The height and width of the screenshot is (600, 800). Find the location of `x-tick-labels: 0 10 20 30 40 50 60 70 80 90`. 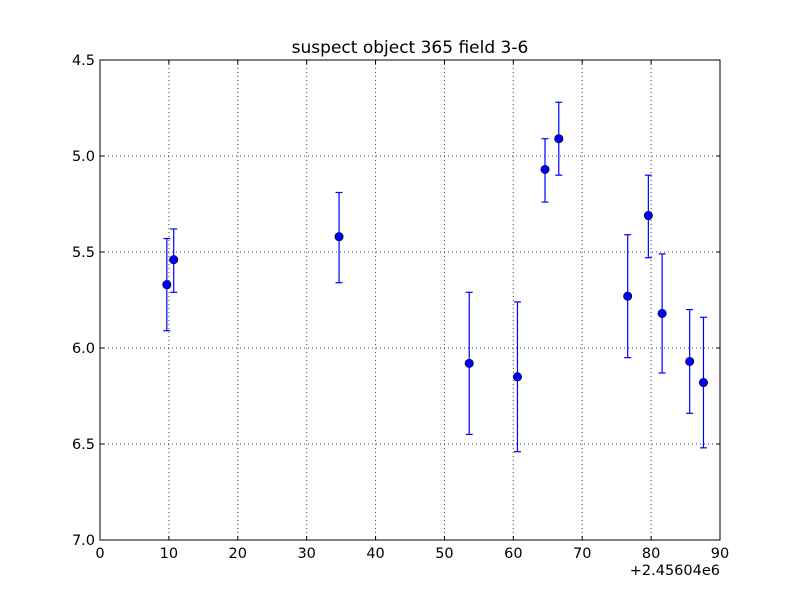

x-tick-labels: 0 10 20 30 40 50 60 70 80 90 is located at coordinates (412, 554).